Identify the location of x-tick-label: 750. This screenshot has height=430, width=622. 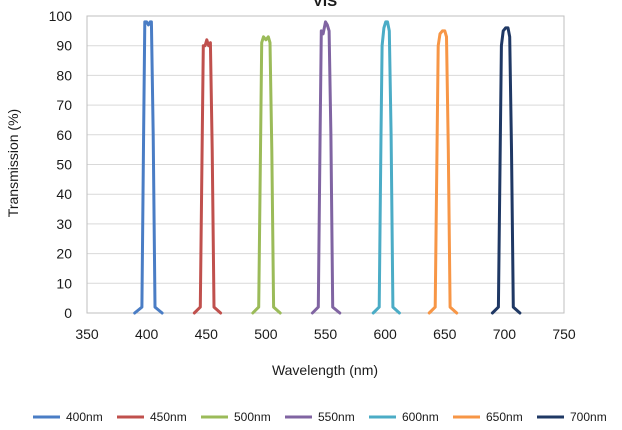
(564, 334).